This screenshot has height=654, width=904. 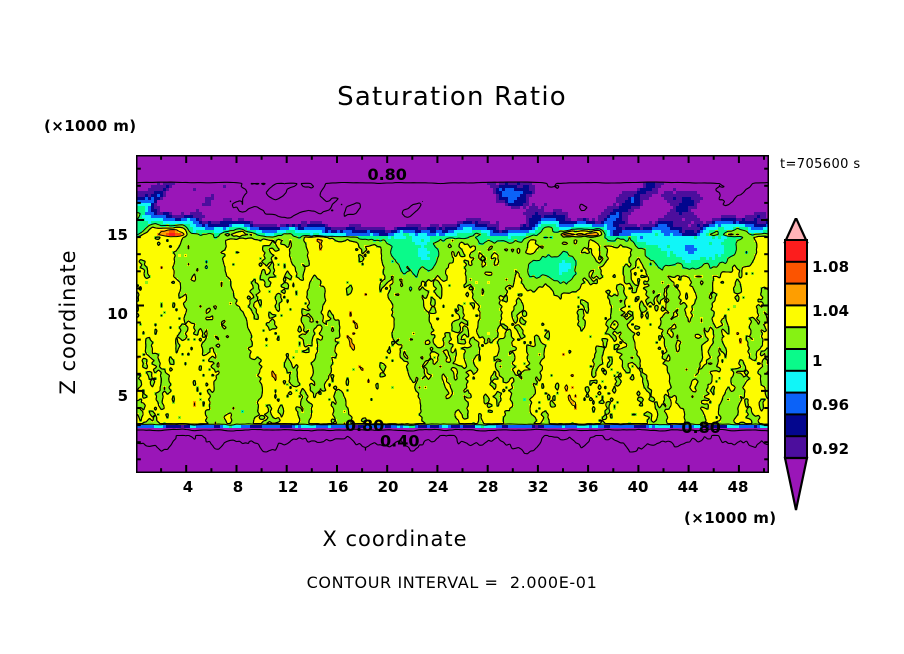 I want to click on x-tick-label: 28, so click(x=488, y=487).